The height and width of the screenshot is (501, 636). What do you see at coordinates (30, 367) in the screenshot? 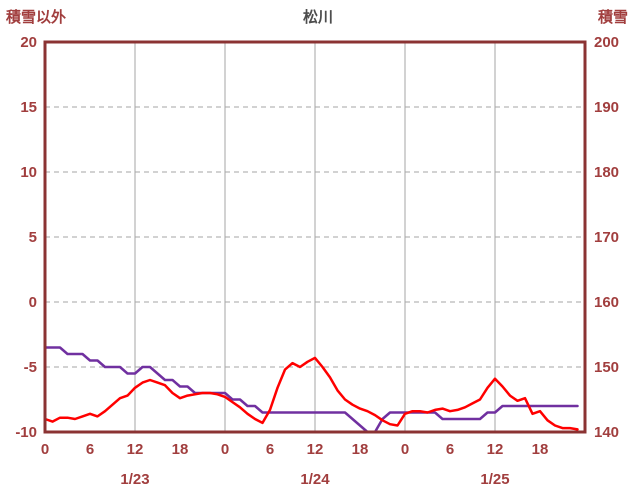
I see `left-tick-label: -5` at bounding box center [30, 367].